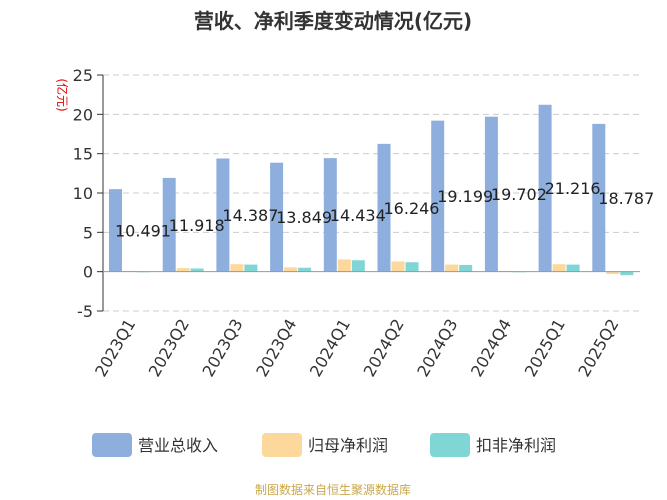 This screenshot has height=500, width=667. What do you see at coordinates (333, 21) in the screenshot?
I see `chart-title: 营收、净利季度变动情况(亿元)` at bounding box center [333, 21].